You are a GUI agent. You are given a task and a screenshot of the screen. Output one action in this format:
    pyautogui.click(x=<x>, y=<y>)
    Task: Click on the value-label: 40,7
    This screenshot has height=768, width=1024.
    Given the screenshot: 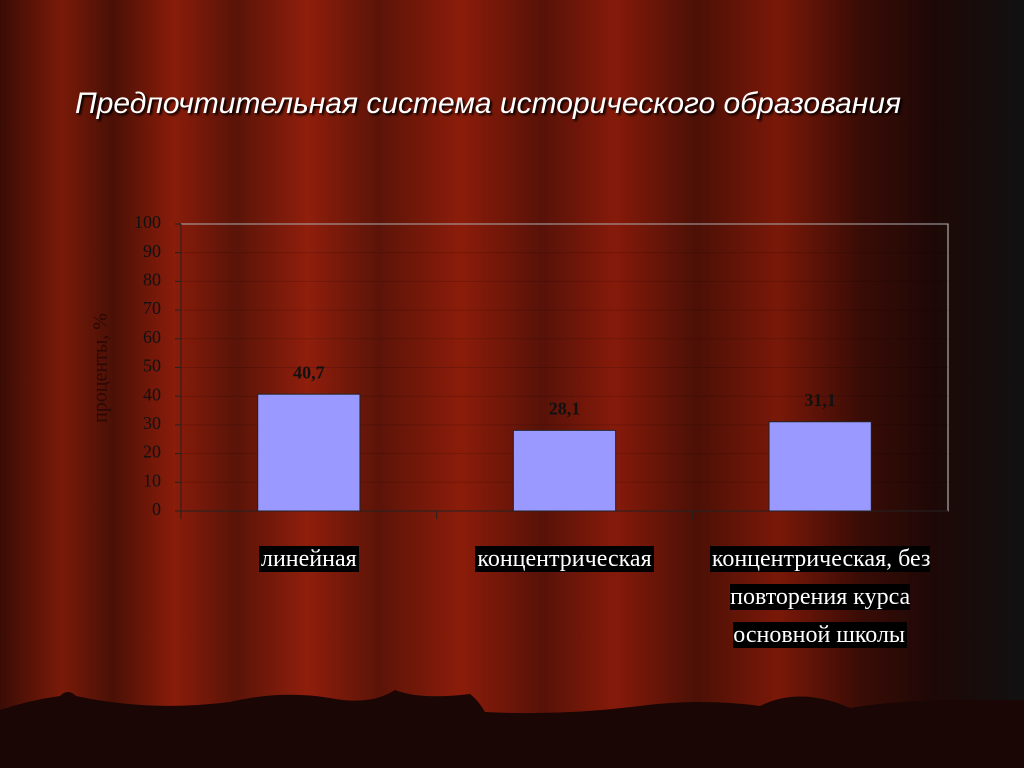 What is the action you would take?
    pyautogui.click(x=309, y=372)
    